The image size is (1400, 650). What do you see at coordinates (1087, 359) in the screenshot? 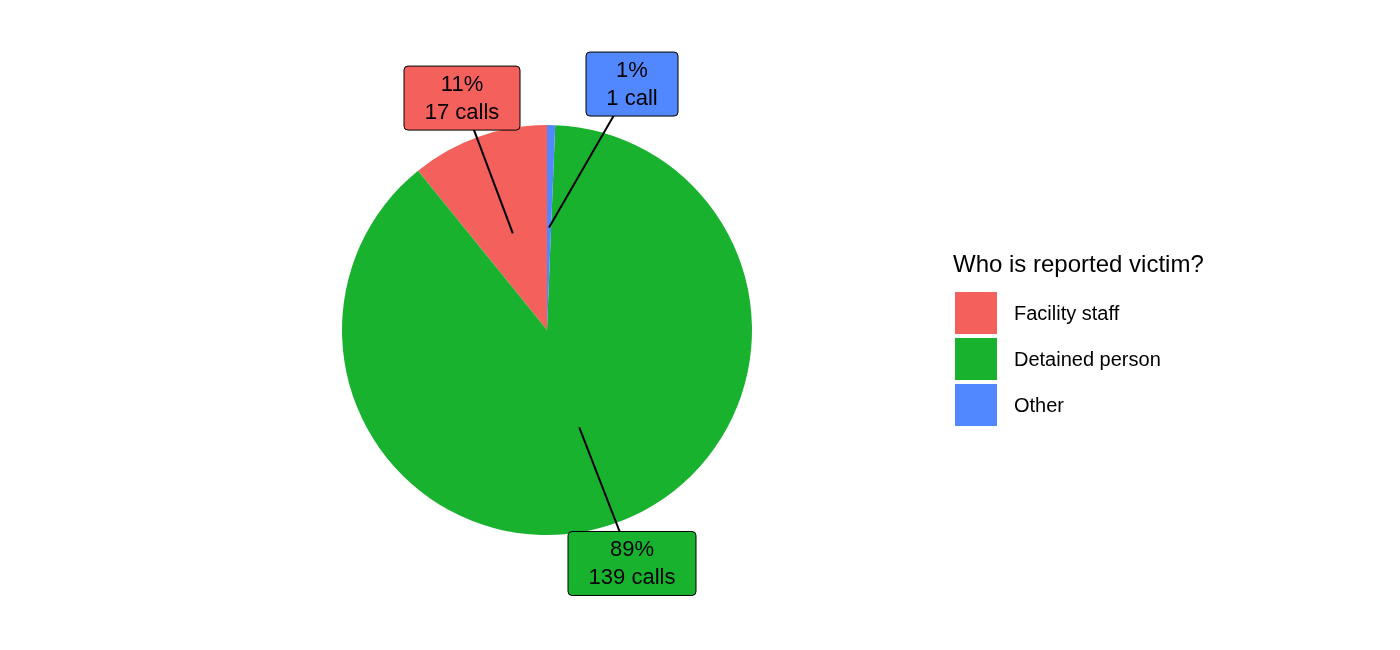
I see `legend-label: Detained person` at bounding box center [1087, 359].